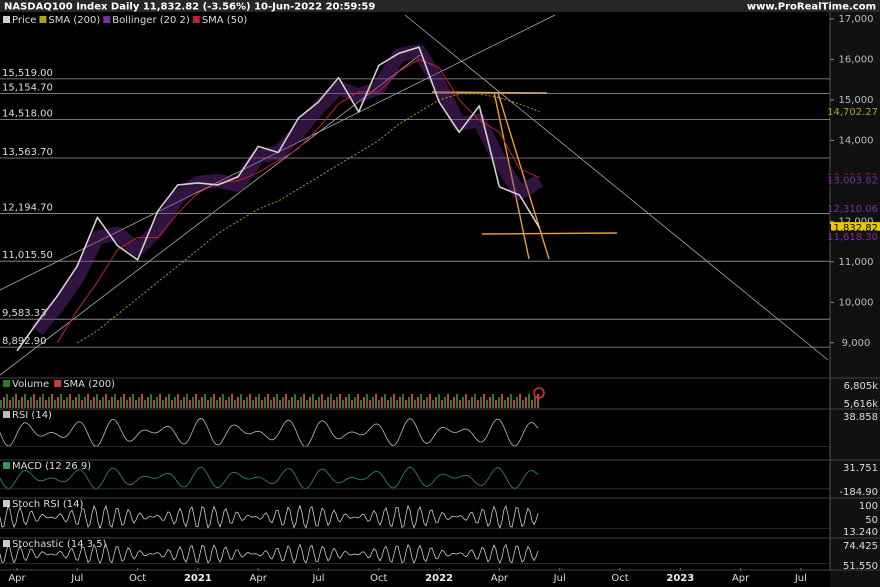  Describe the element at coordinates (378, 578) in the screenshot. I see `x-tick-label: Oct` at that location.